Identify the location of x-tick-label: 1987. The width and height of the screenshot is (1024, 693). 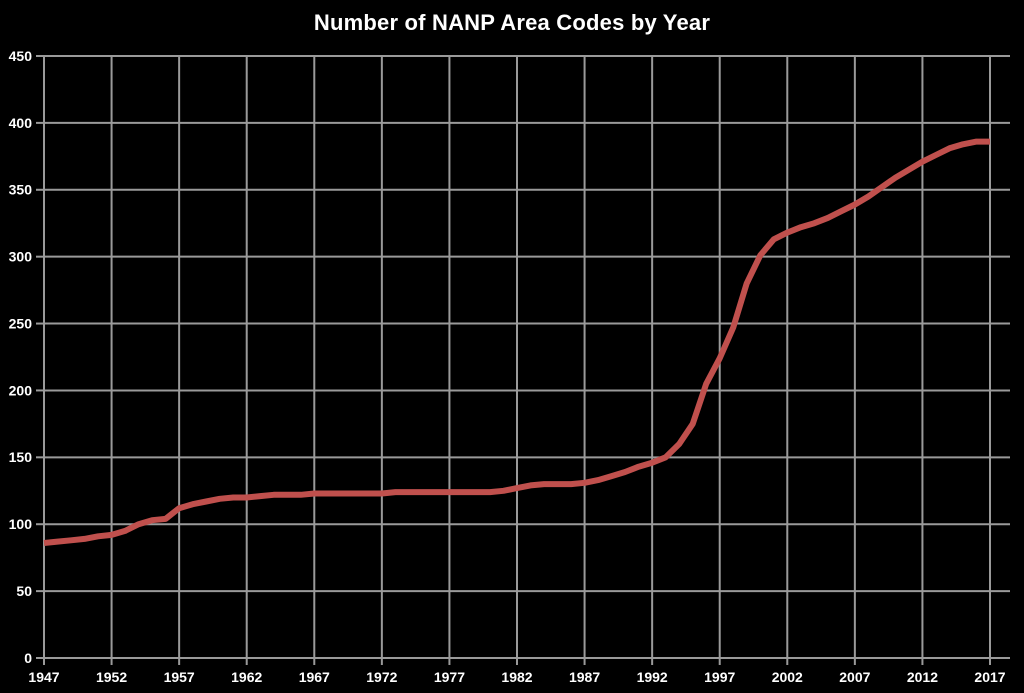
(584, 677).